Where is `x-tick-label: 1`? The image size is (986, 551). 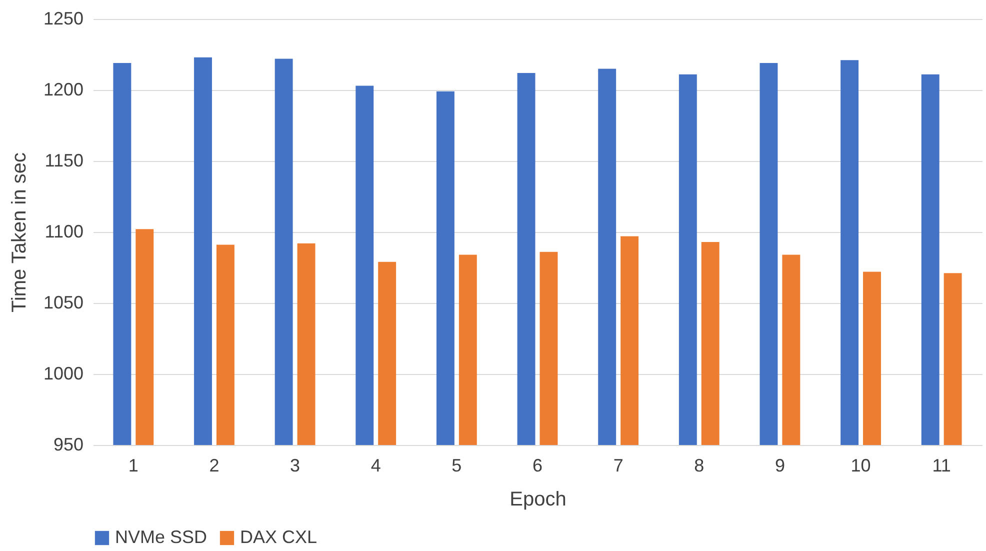 x-tick-label: 1 is located at coordinates (133, 466).